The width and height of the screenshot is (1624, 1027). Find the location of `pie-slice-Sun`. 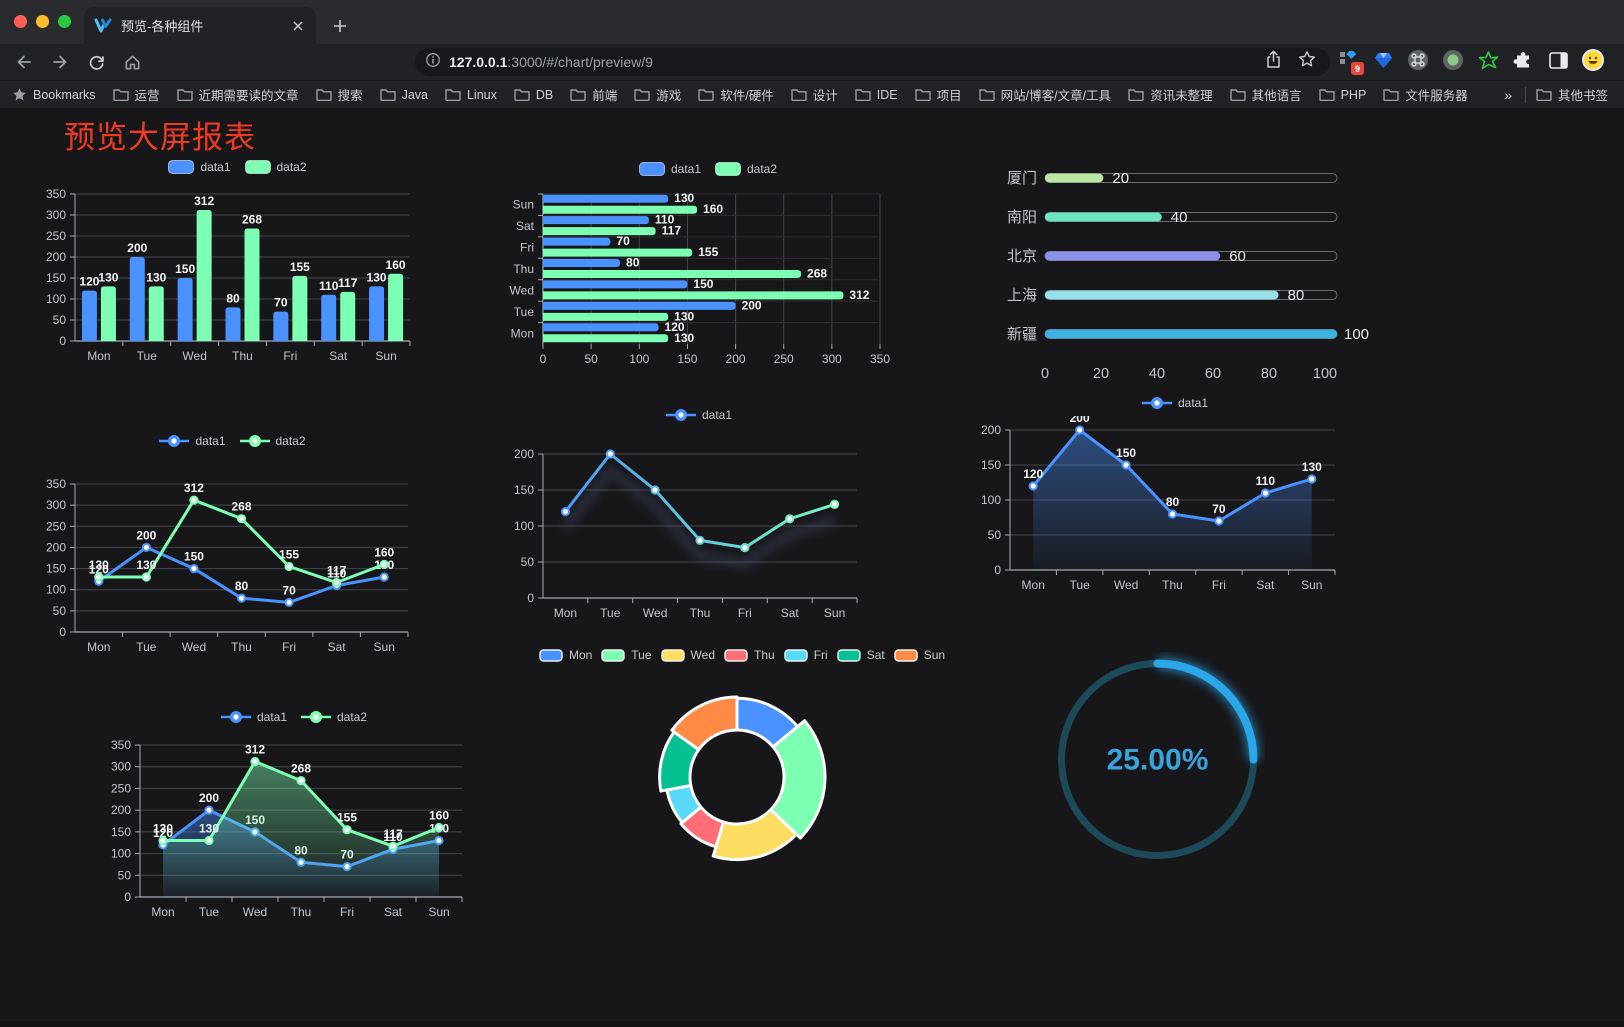

pie-slice-Sun is located at coordinates (704, 723).